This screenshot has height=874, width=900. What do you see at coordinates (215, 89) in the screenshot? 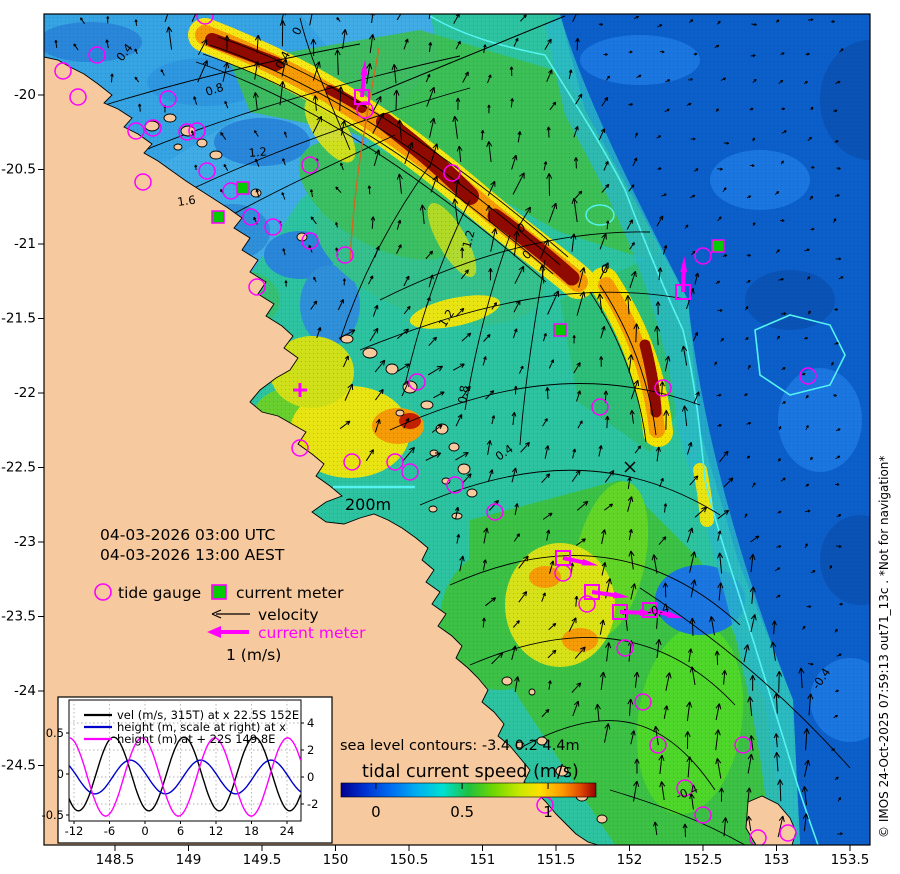
I see `contour-label: 0.8` at bounding box center [215, 89].